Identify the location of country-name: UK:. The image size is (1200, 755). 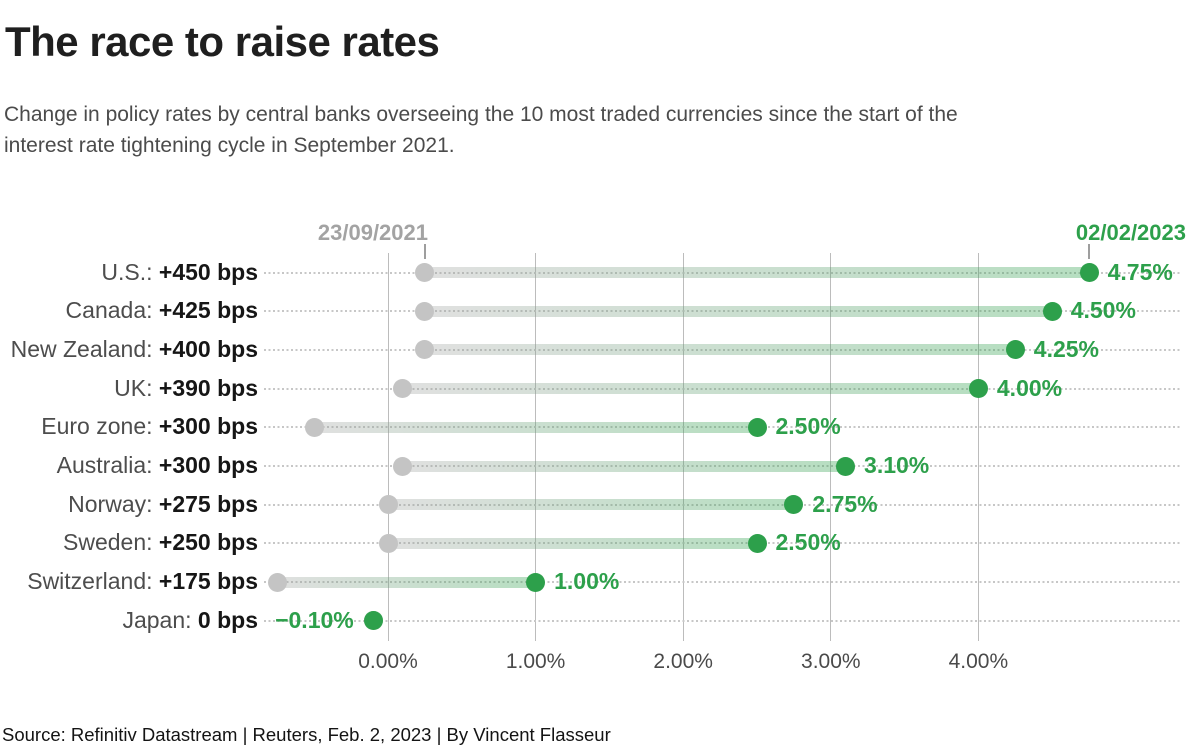
(136, 387).